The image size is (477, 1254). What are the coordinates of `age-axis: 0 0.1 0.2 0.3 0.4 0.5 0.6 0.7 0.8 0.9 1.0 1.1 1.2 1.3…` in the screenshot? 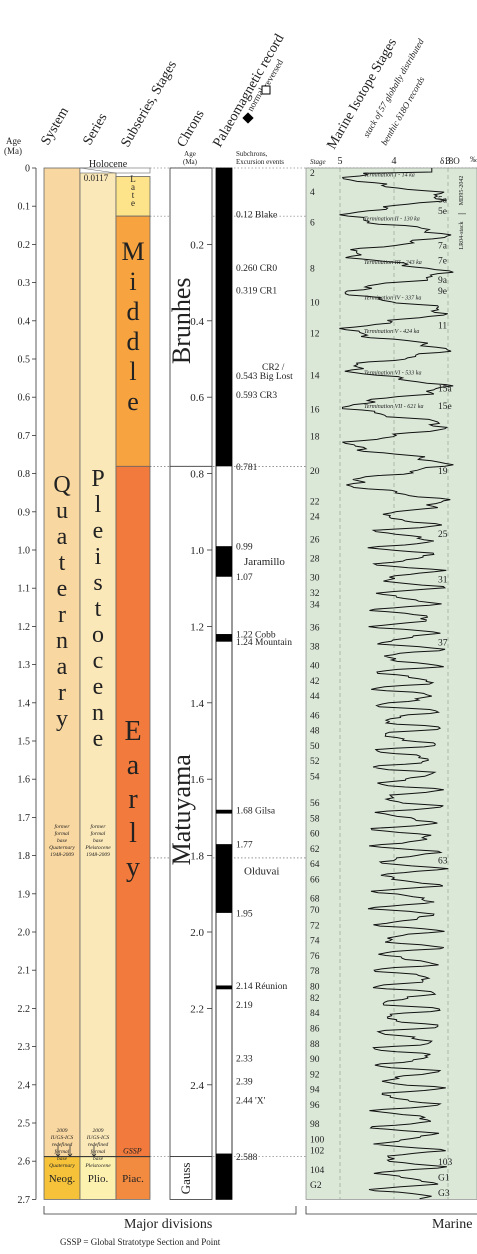 It's located at (27, 685).